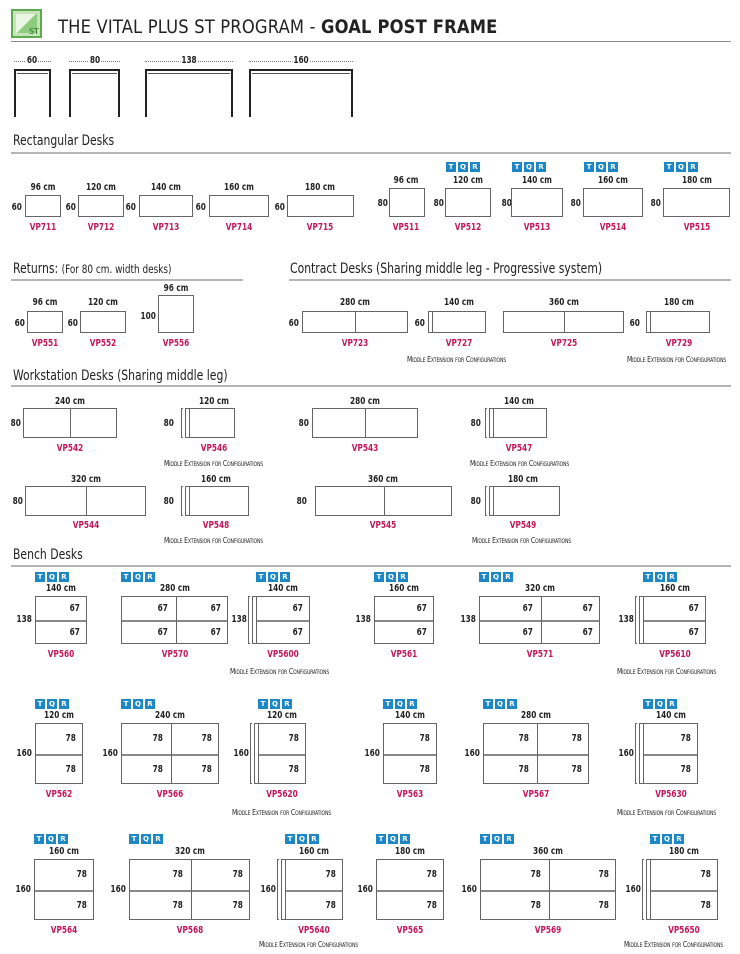 Image resolution: width=740 pixels, height=954 pixels. Describe the element at coordinates (59, 794) in the screenshot. I see `product-code: VP562` at that location.